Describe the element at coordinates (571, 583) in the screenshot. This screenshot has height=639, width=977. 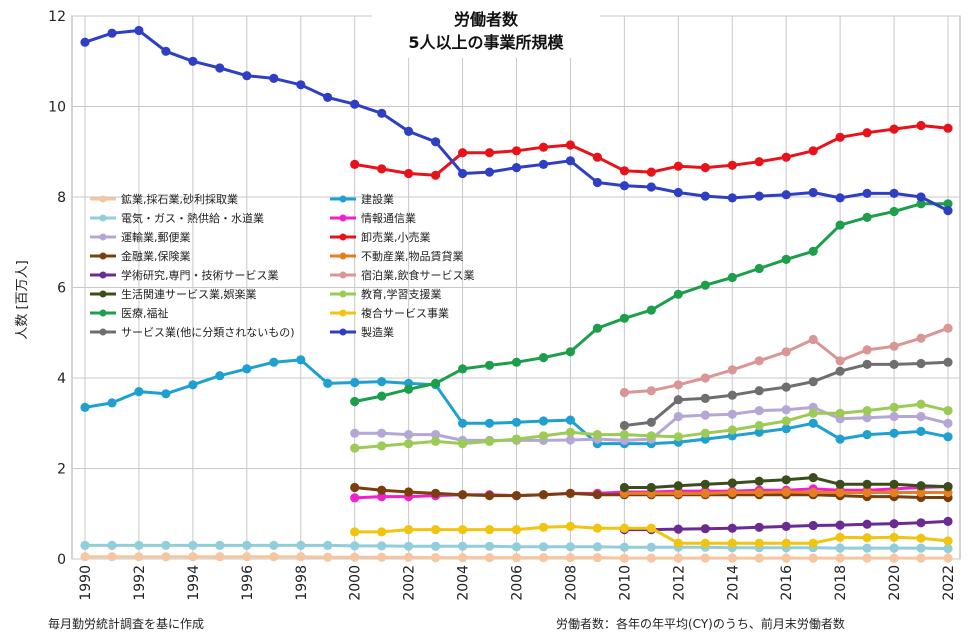
I see `x-tick-label: 2008` at that location.